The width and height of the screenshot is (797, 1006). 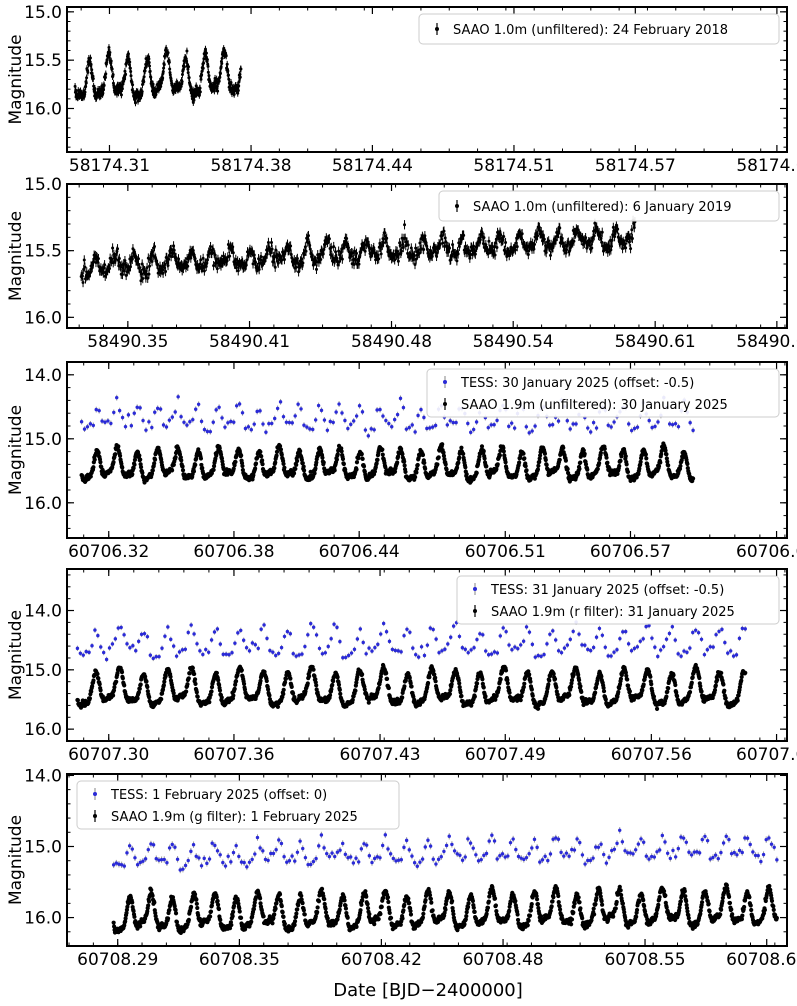 I want to click on x-tick-label: 58490.67, so click(x=766, y=342).